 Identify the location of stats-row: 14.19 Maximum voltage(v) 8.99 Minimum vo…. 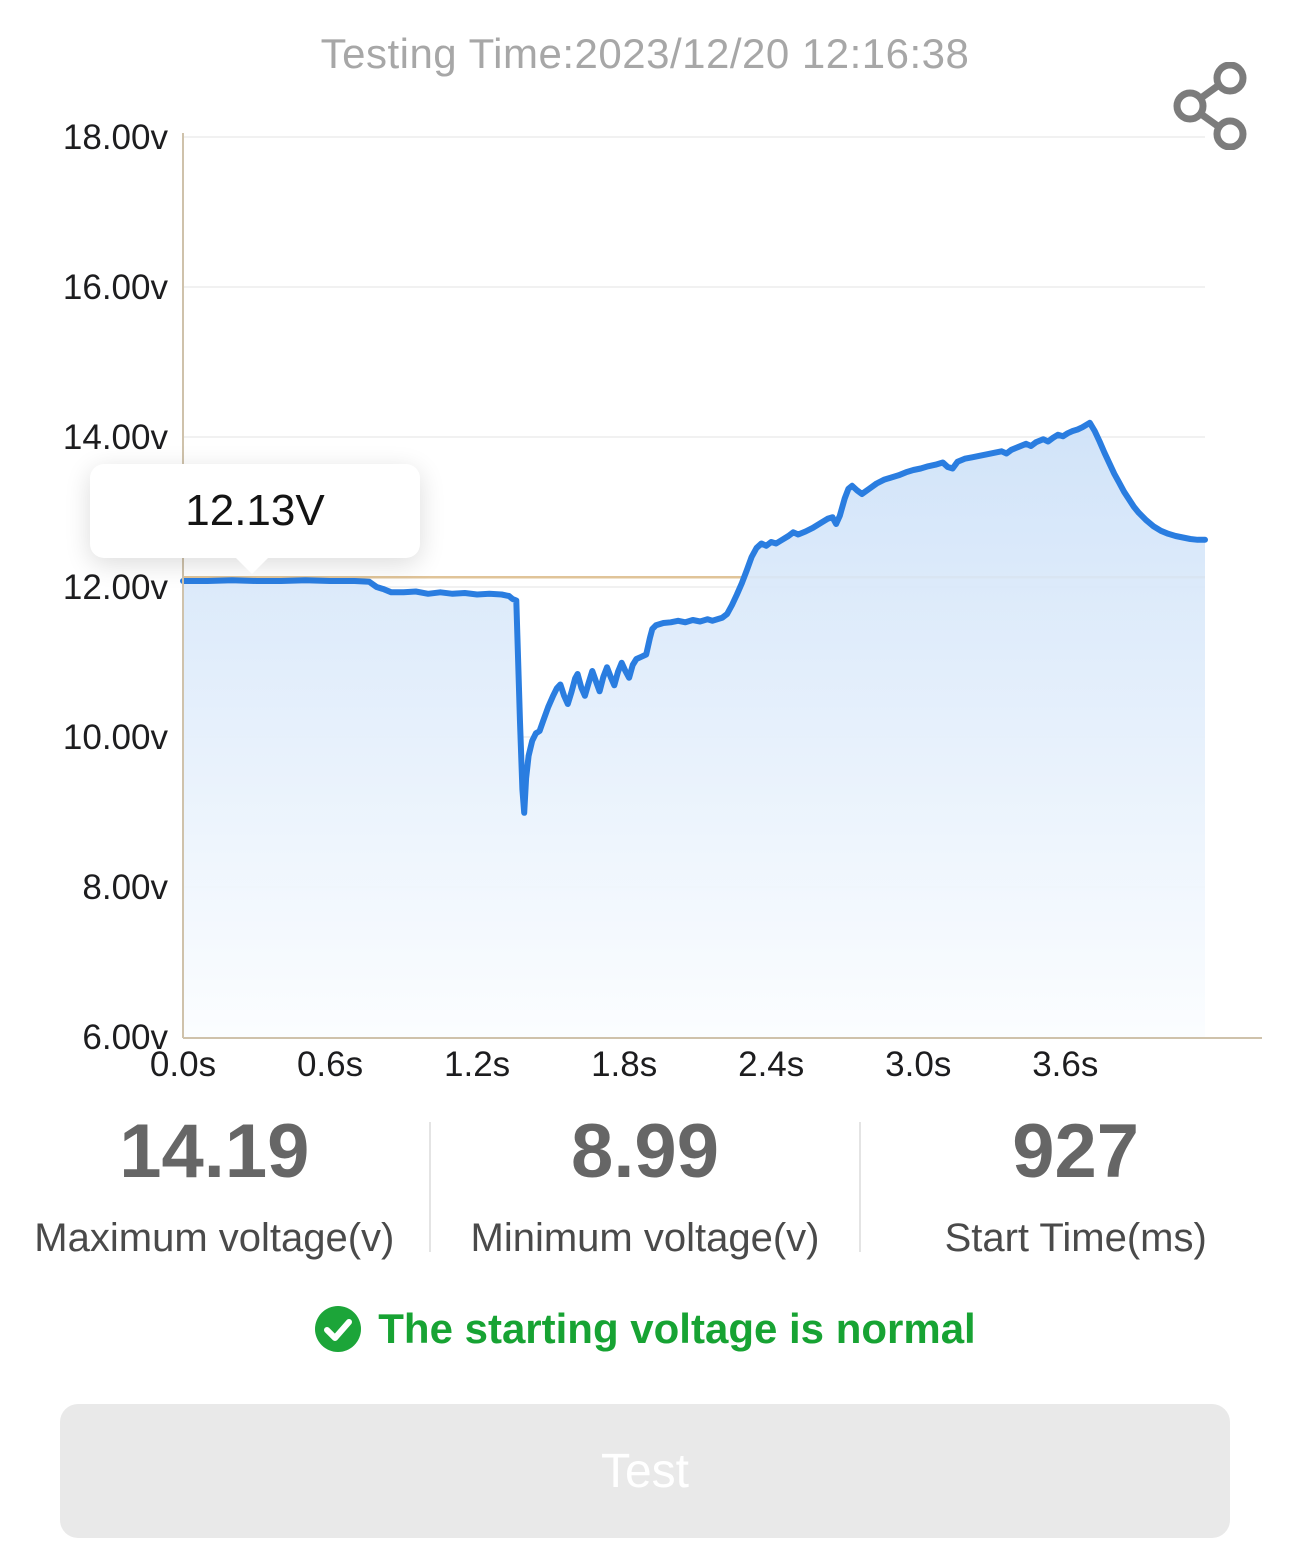
(645, 1187).